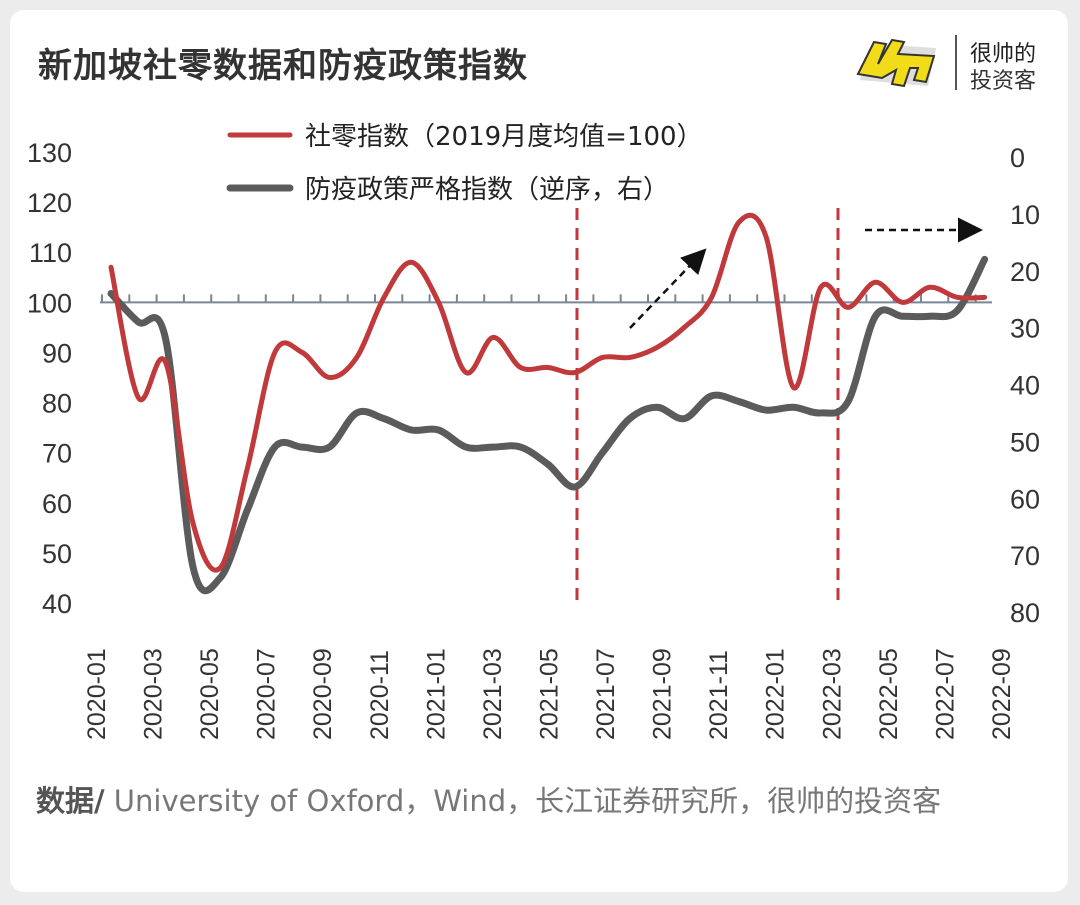 The height and width of the screenshot is (905, 1080). I want to click on x-tick-label: 2021-05, so click(549, 694).